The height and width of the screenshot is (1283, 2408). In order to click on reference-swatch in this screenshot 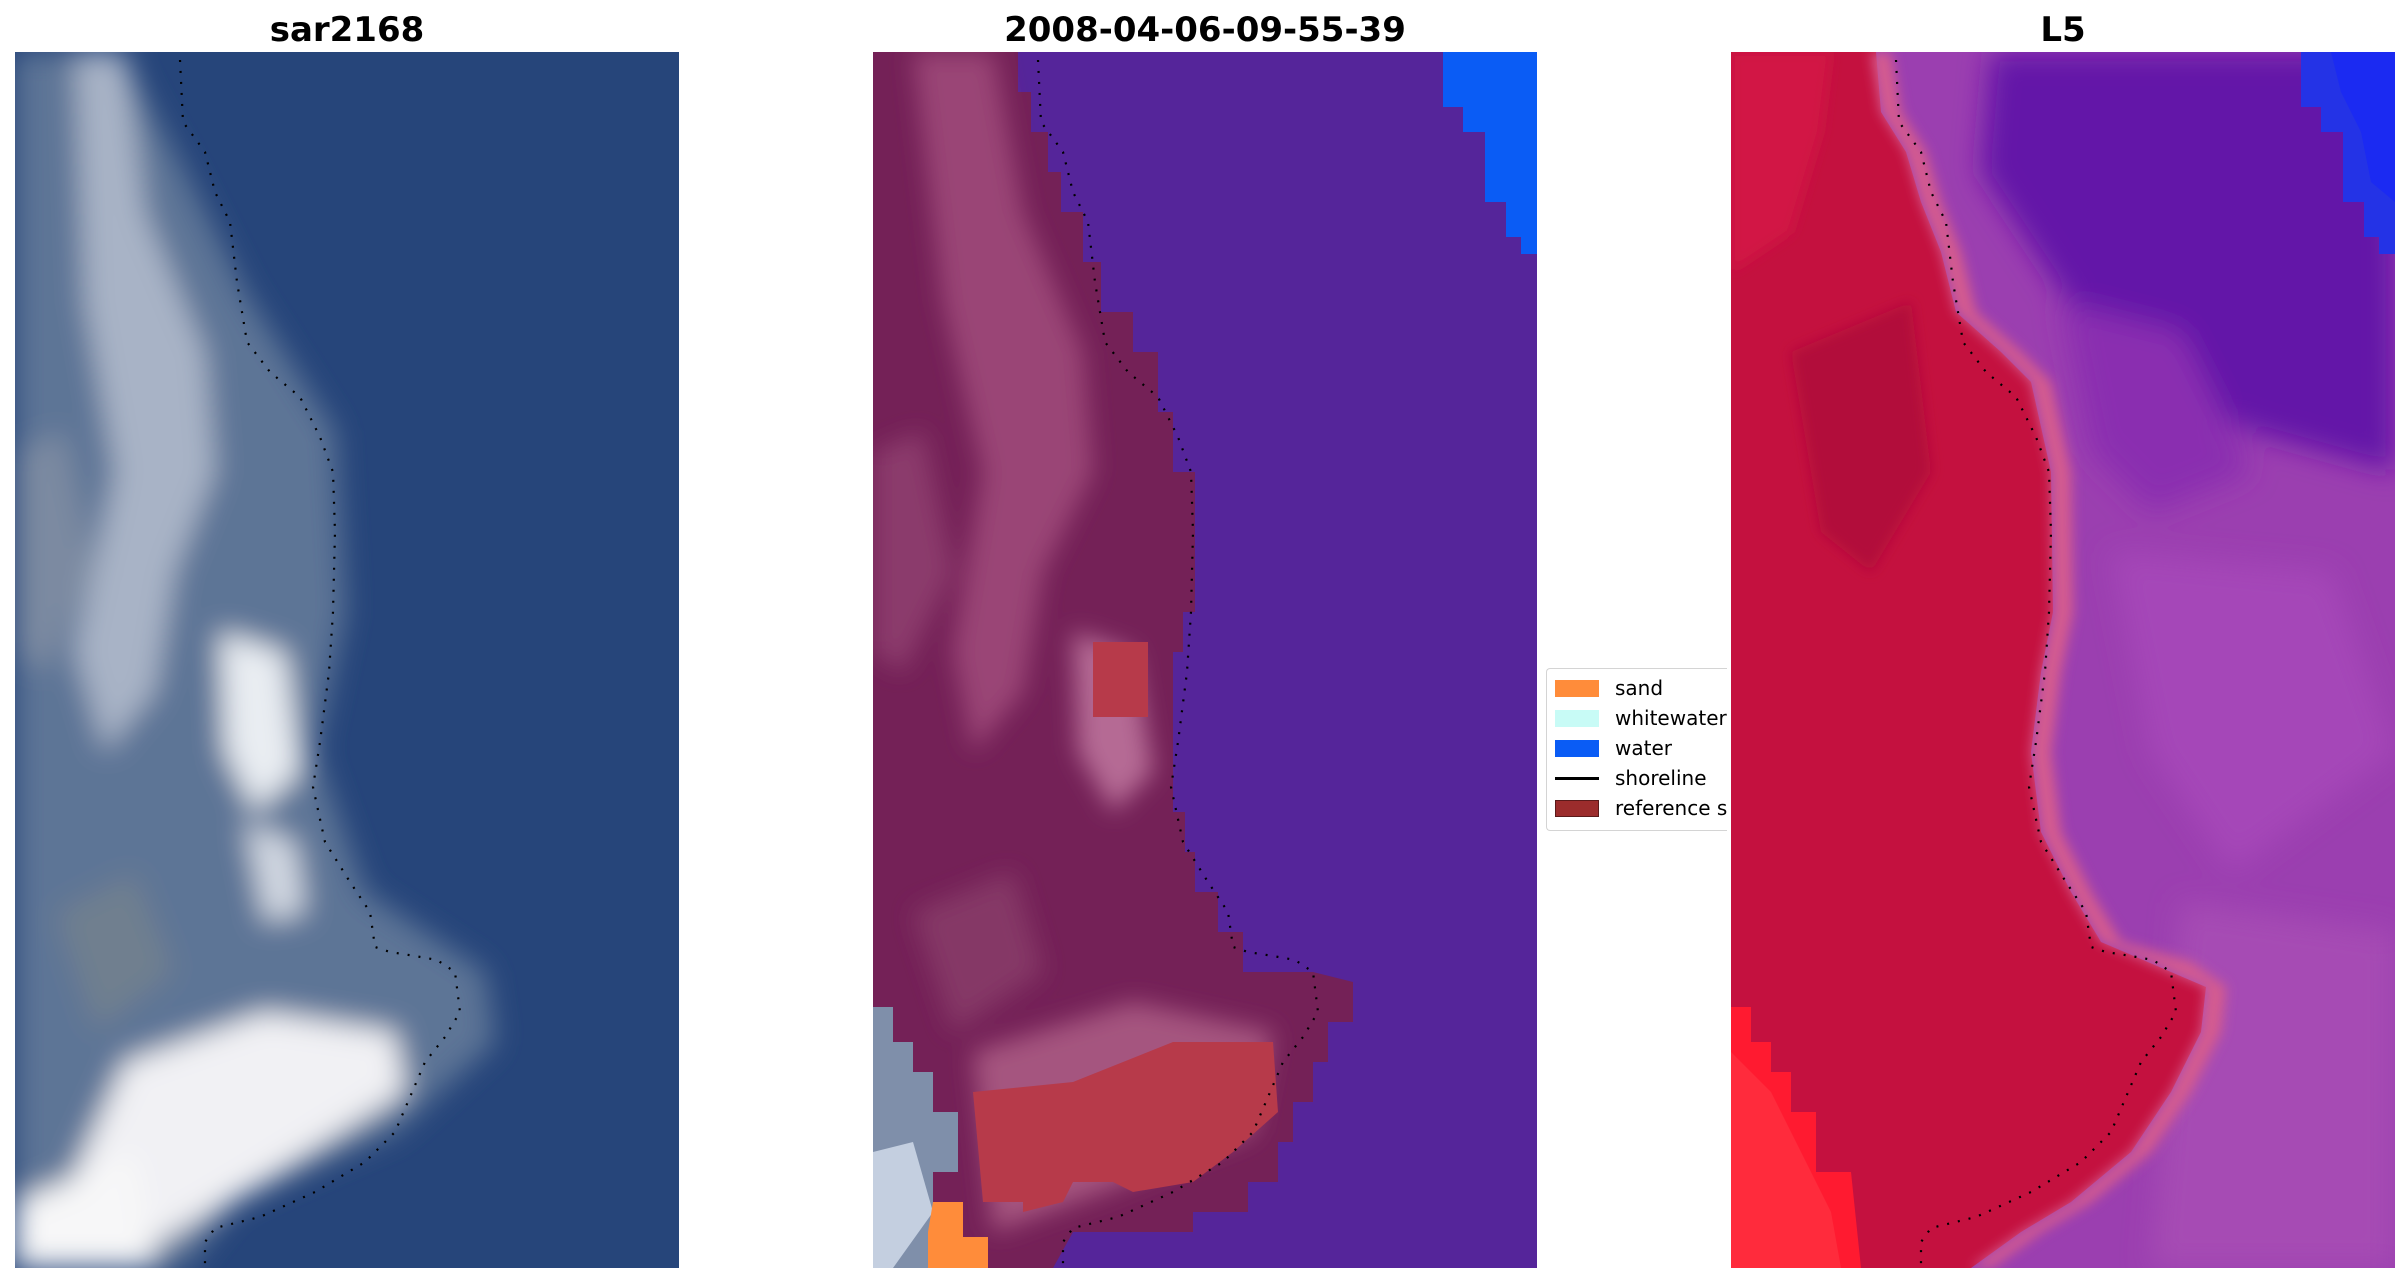, I will do `click(1577, 808)`.